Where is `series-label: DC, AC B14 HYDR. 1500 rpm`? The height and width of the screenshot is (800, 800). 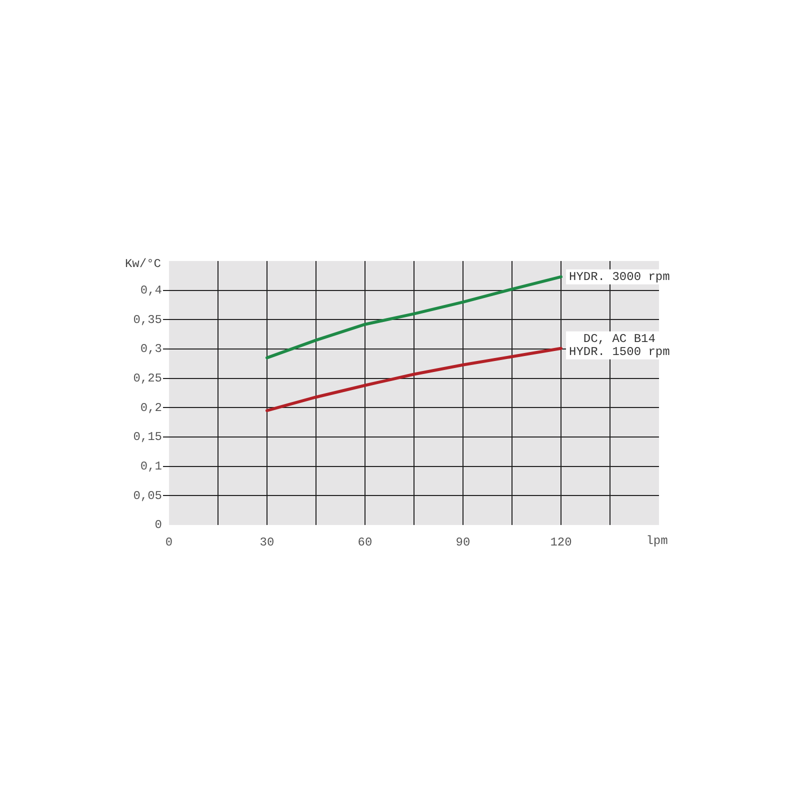
series-label: DC, AC B14 HYDR. 1500 rpm is located at coordinates (619, 346).